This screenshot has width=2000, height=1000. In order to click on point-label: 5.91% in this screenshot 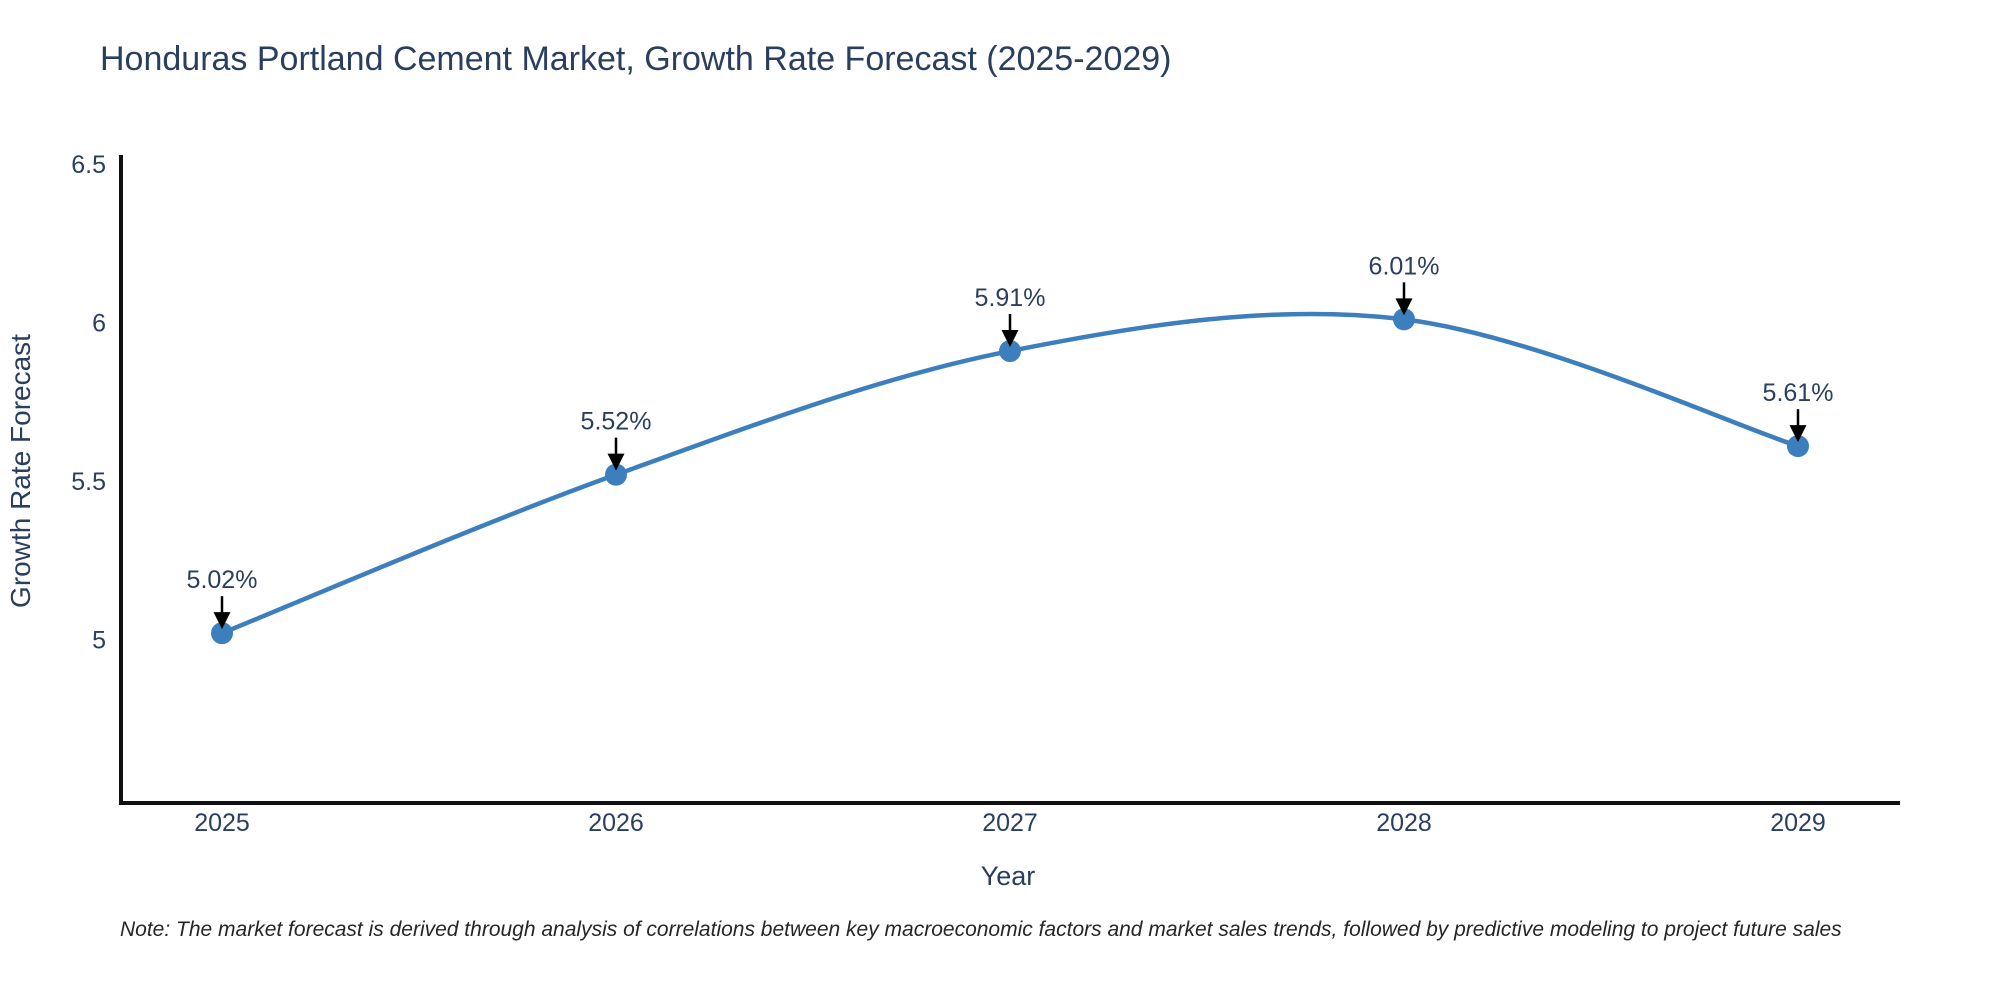, I will do `click(1010, 298)`.